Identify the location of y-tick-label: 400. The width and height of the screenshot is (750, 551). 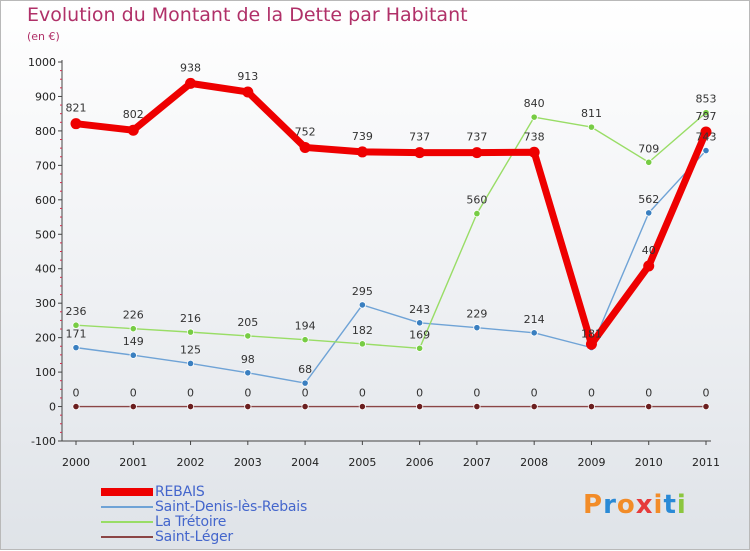
(45, 269).